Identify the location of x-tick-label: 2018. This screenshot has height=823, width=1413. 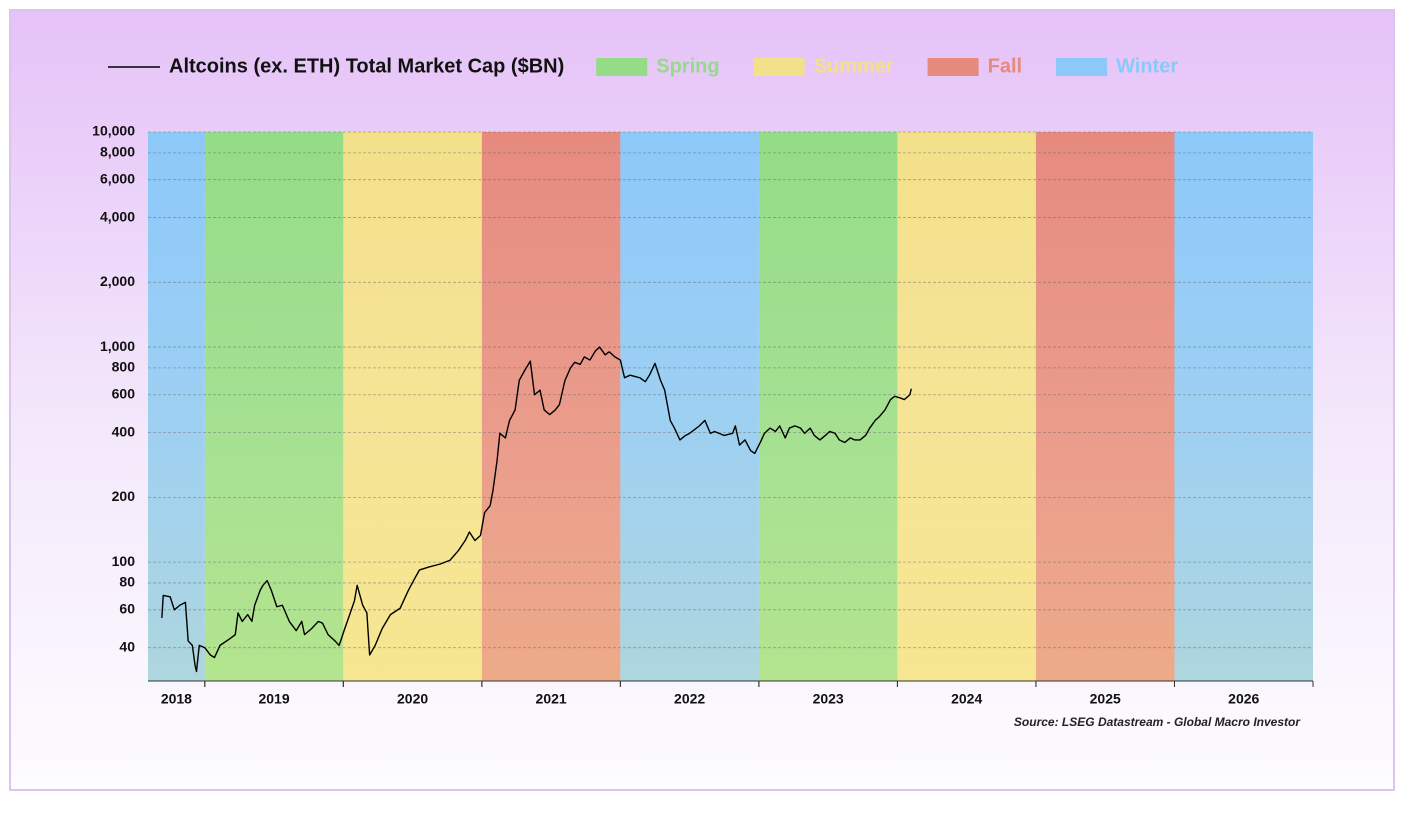
(176, 699).